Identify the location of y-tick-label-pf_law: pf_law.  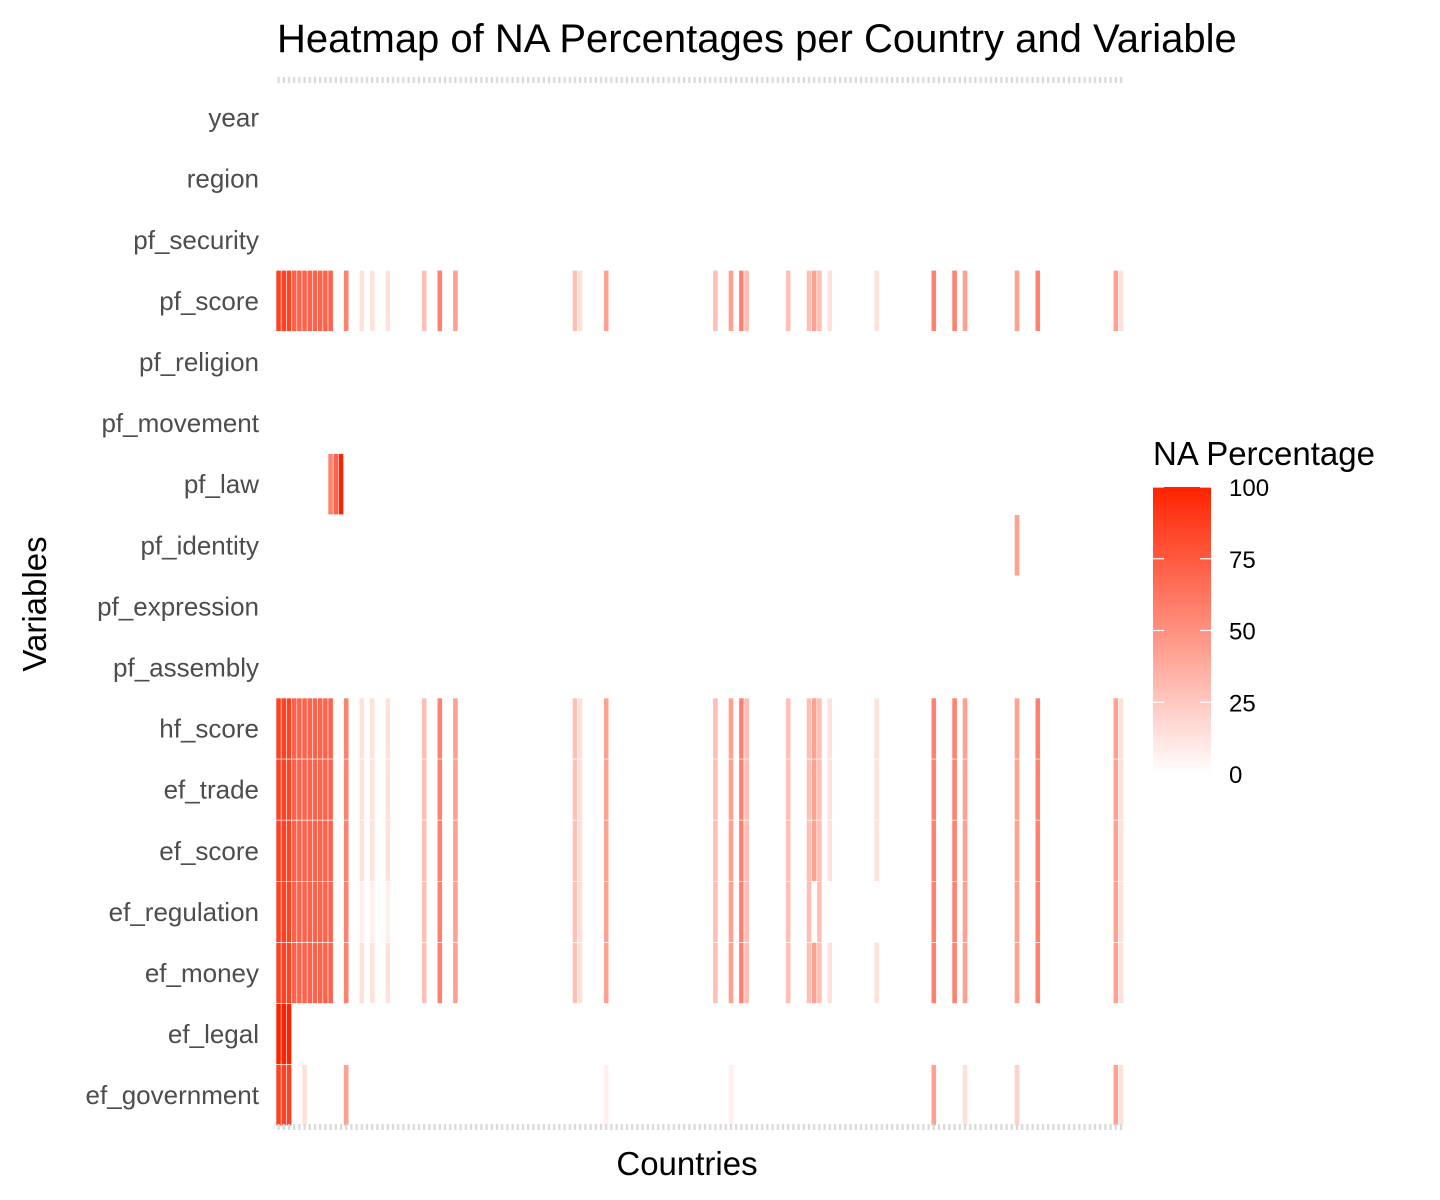
(221, 484).